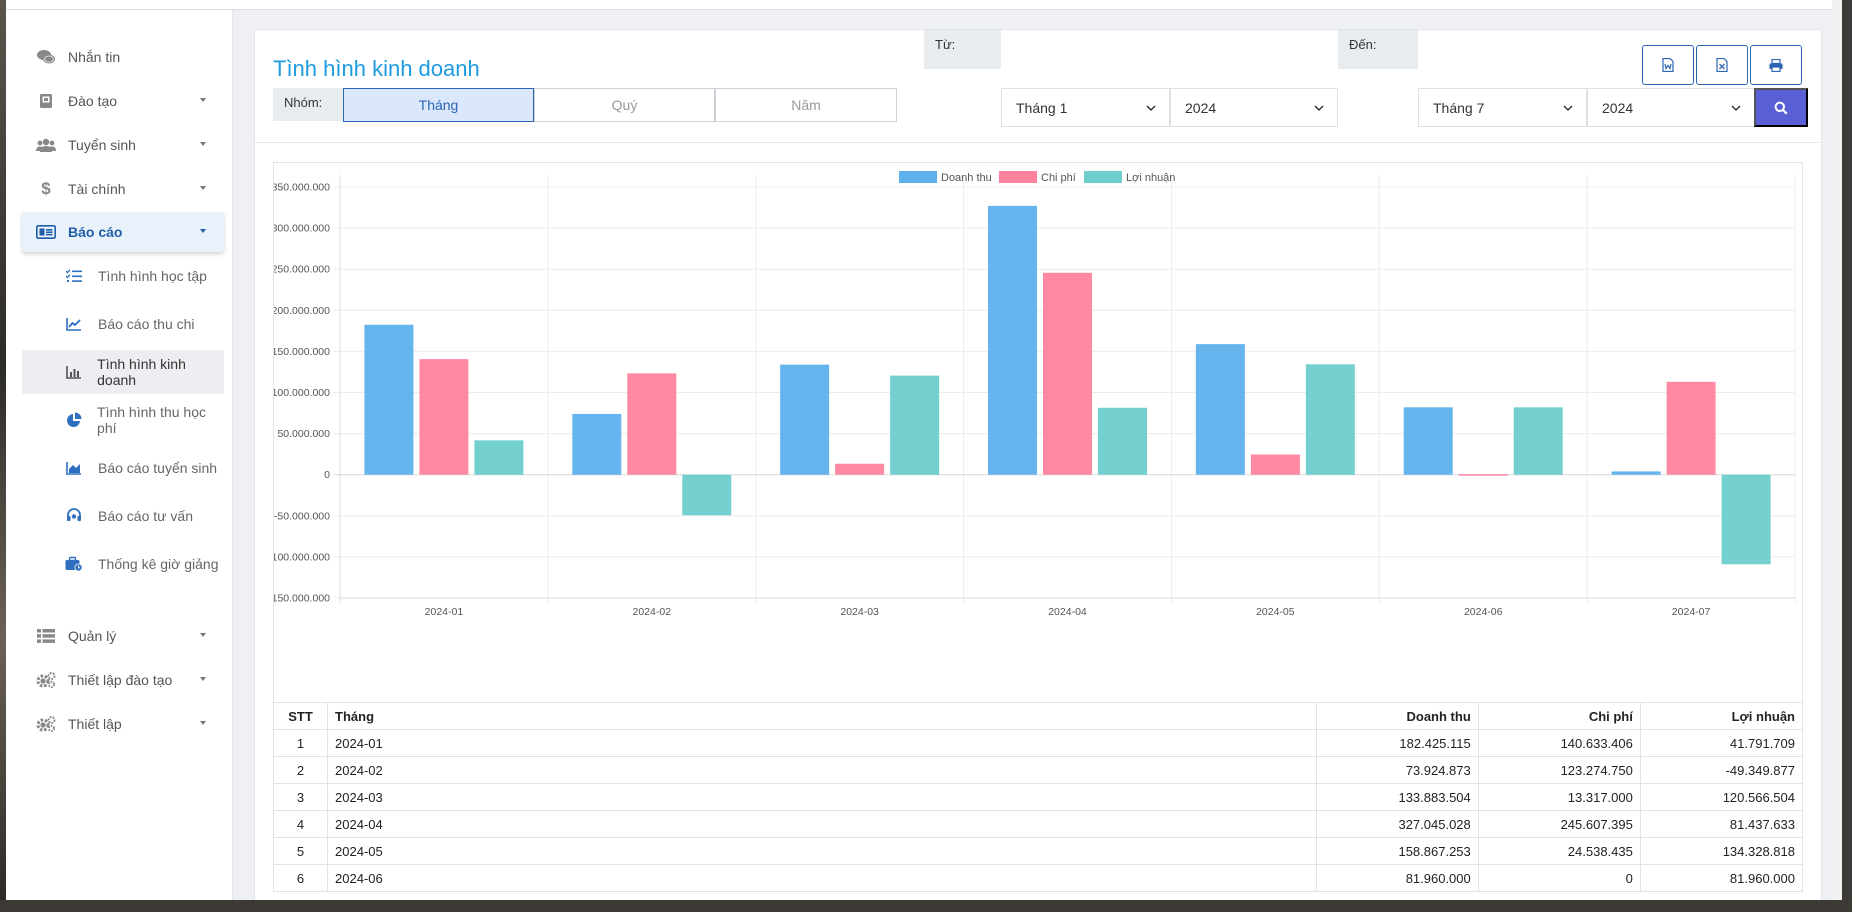 This screenshot has width=1852, height=912. I want to click on gears-icon, so click(46, 680).